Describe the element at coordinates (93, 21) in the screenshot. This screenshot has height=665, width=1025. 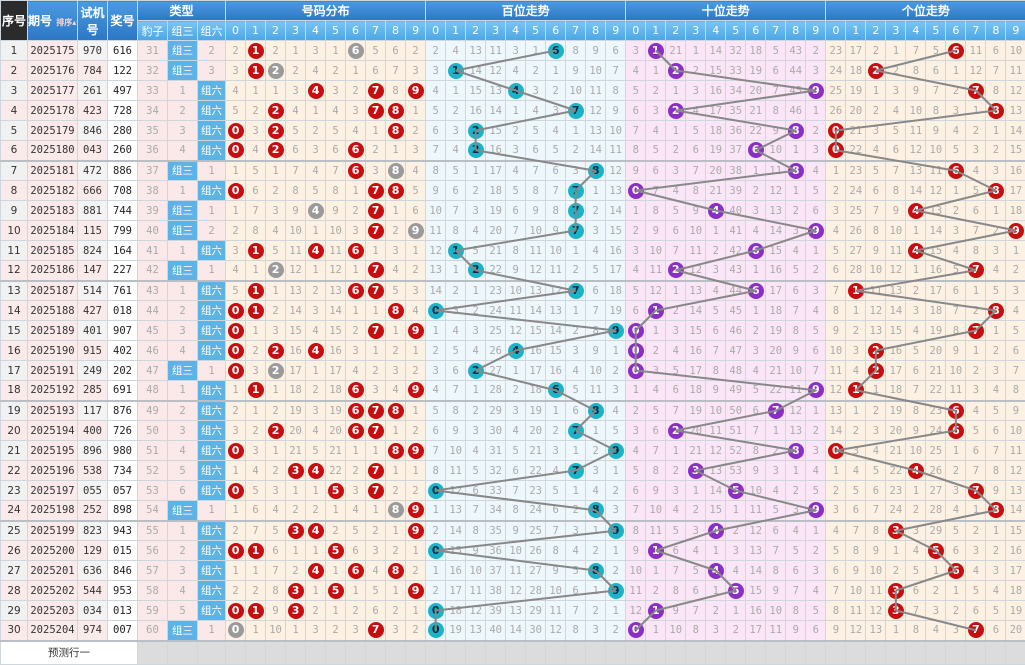
I see `col-test-header: 试机号` at that location.